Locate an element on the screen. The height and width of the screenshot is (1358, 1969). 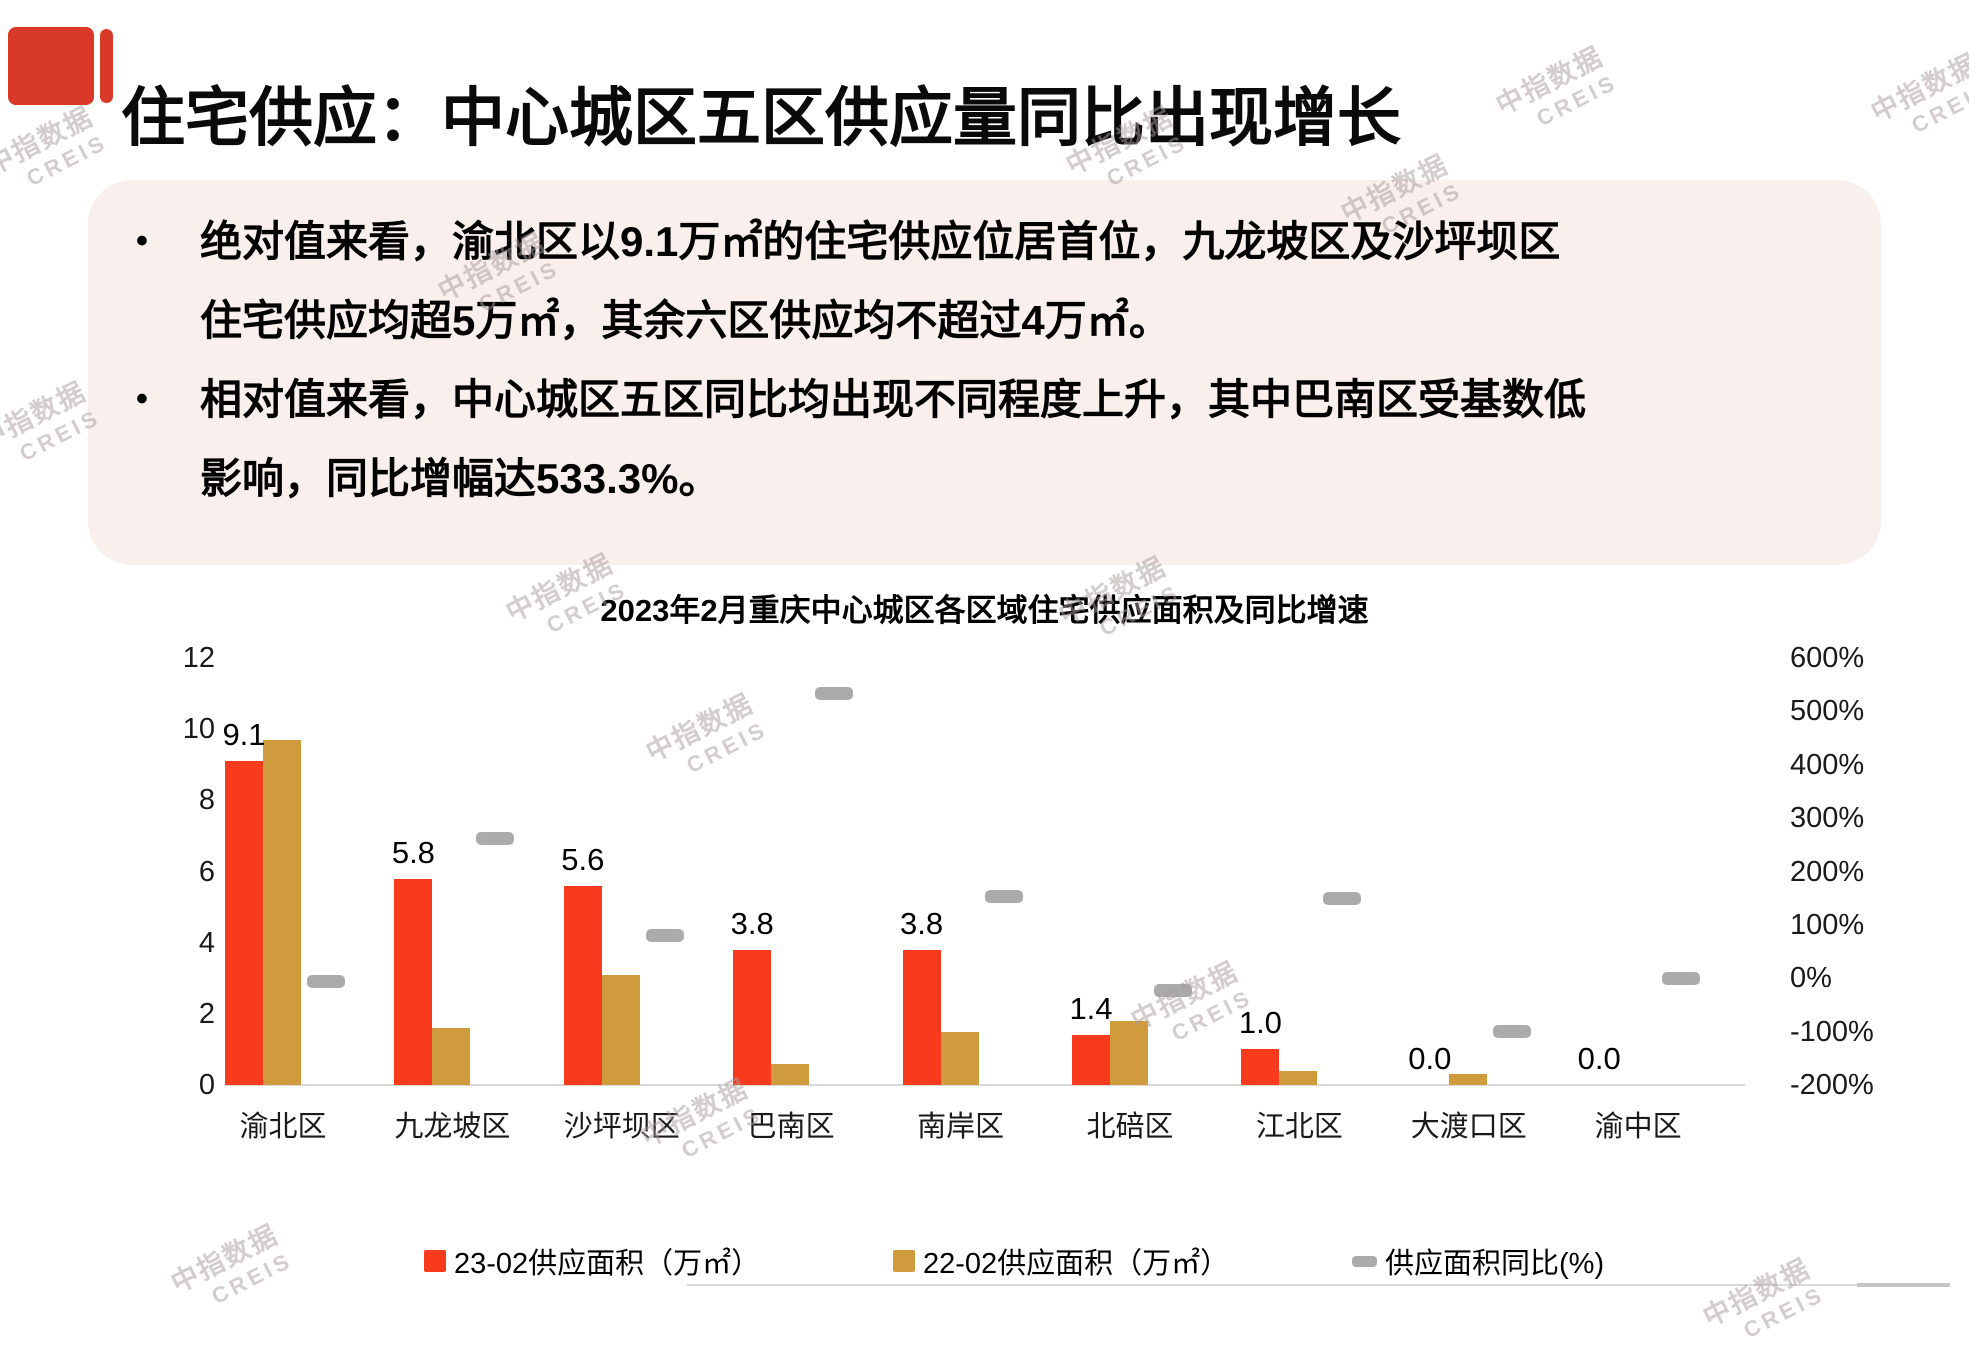
bar-2302-渝北区 is located at coordinates (244, 923).